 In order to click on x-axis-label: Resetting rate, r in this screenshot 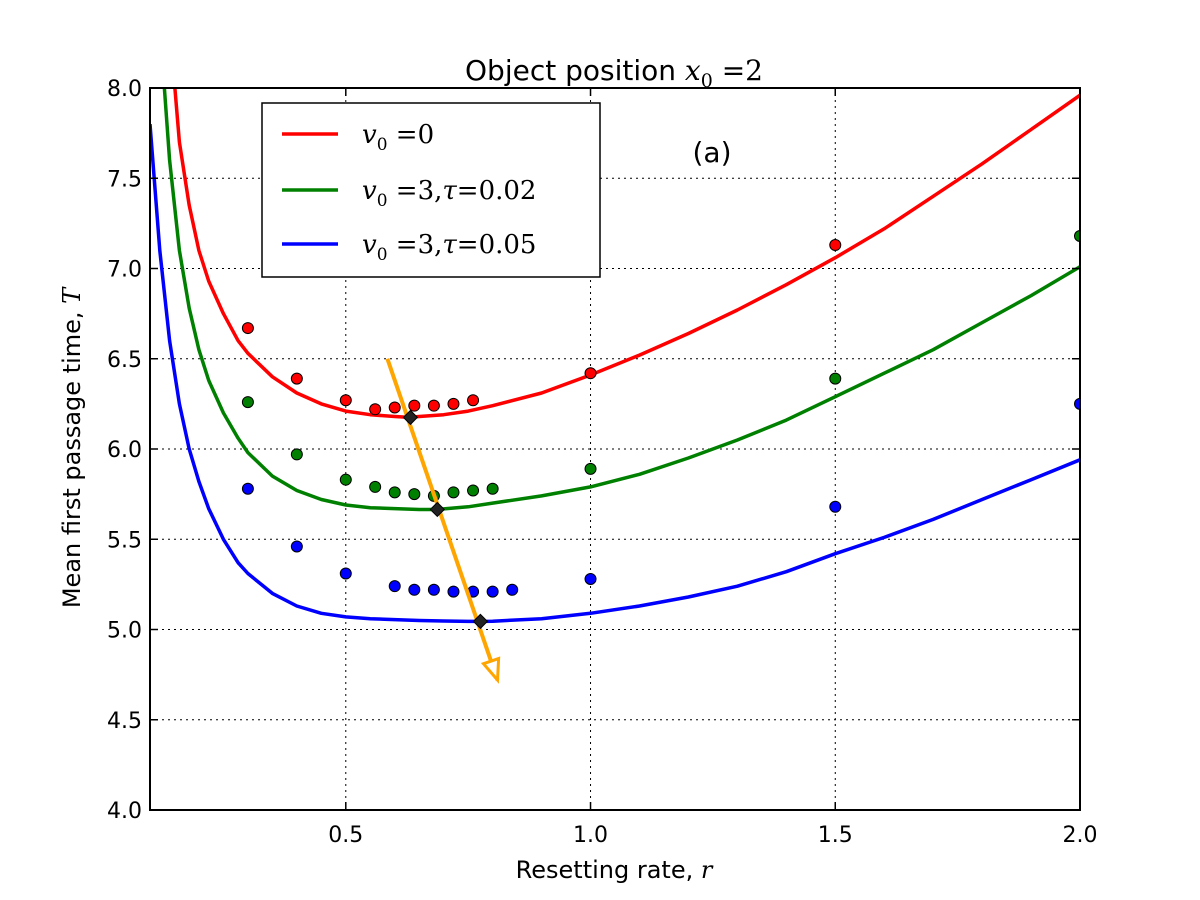, I will do `click(615, 870)`.